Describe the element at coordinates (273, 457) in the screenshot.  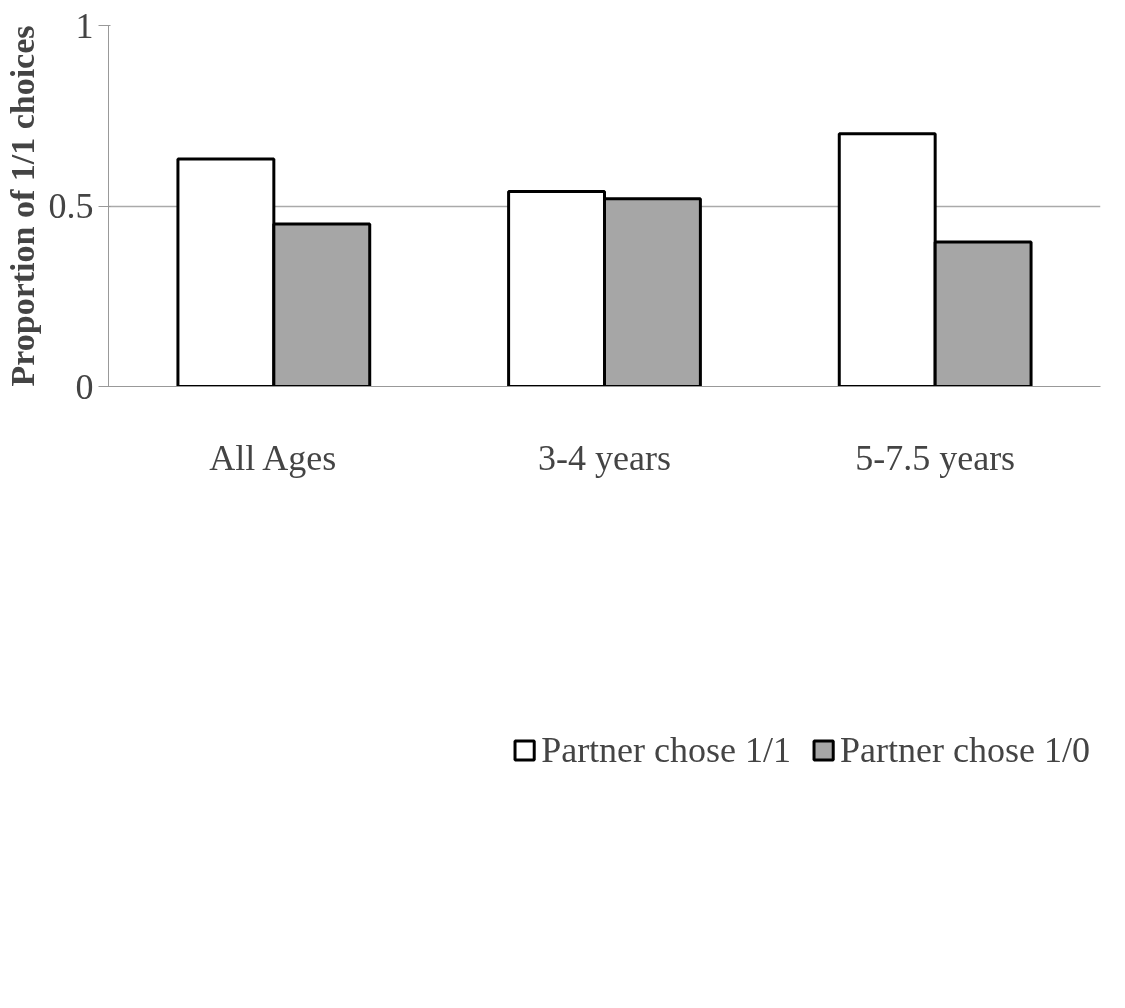
I see `x-tick-label: All Ages` at that location.